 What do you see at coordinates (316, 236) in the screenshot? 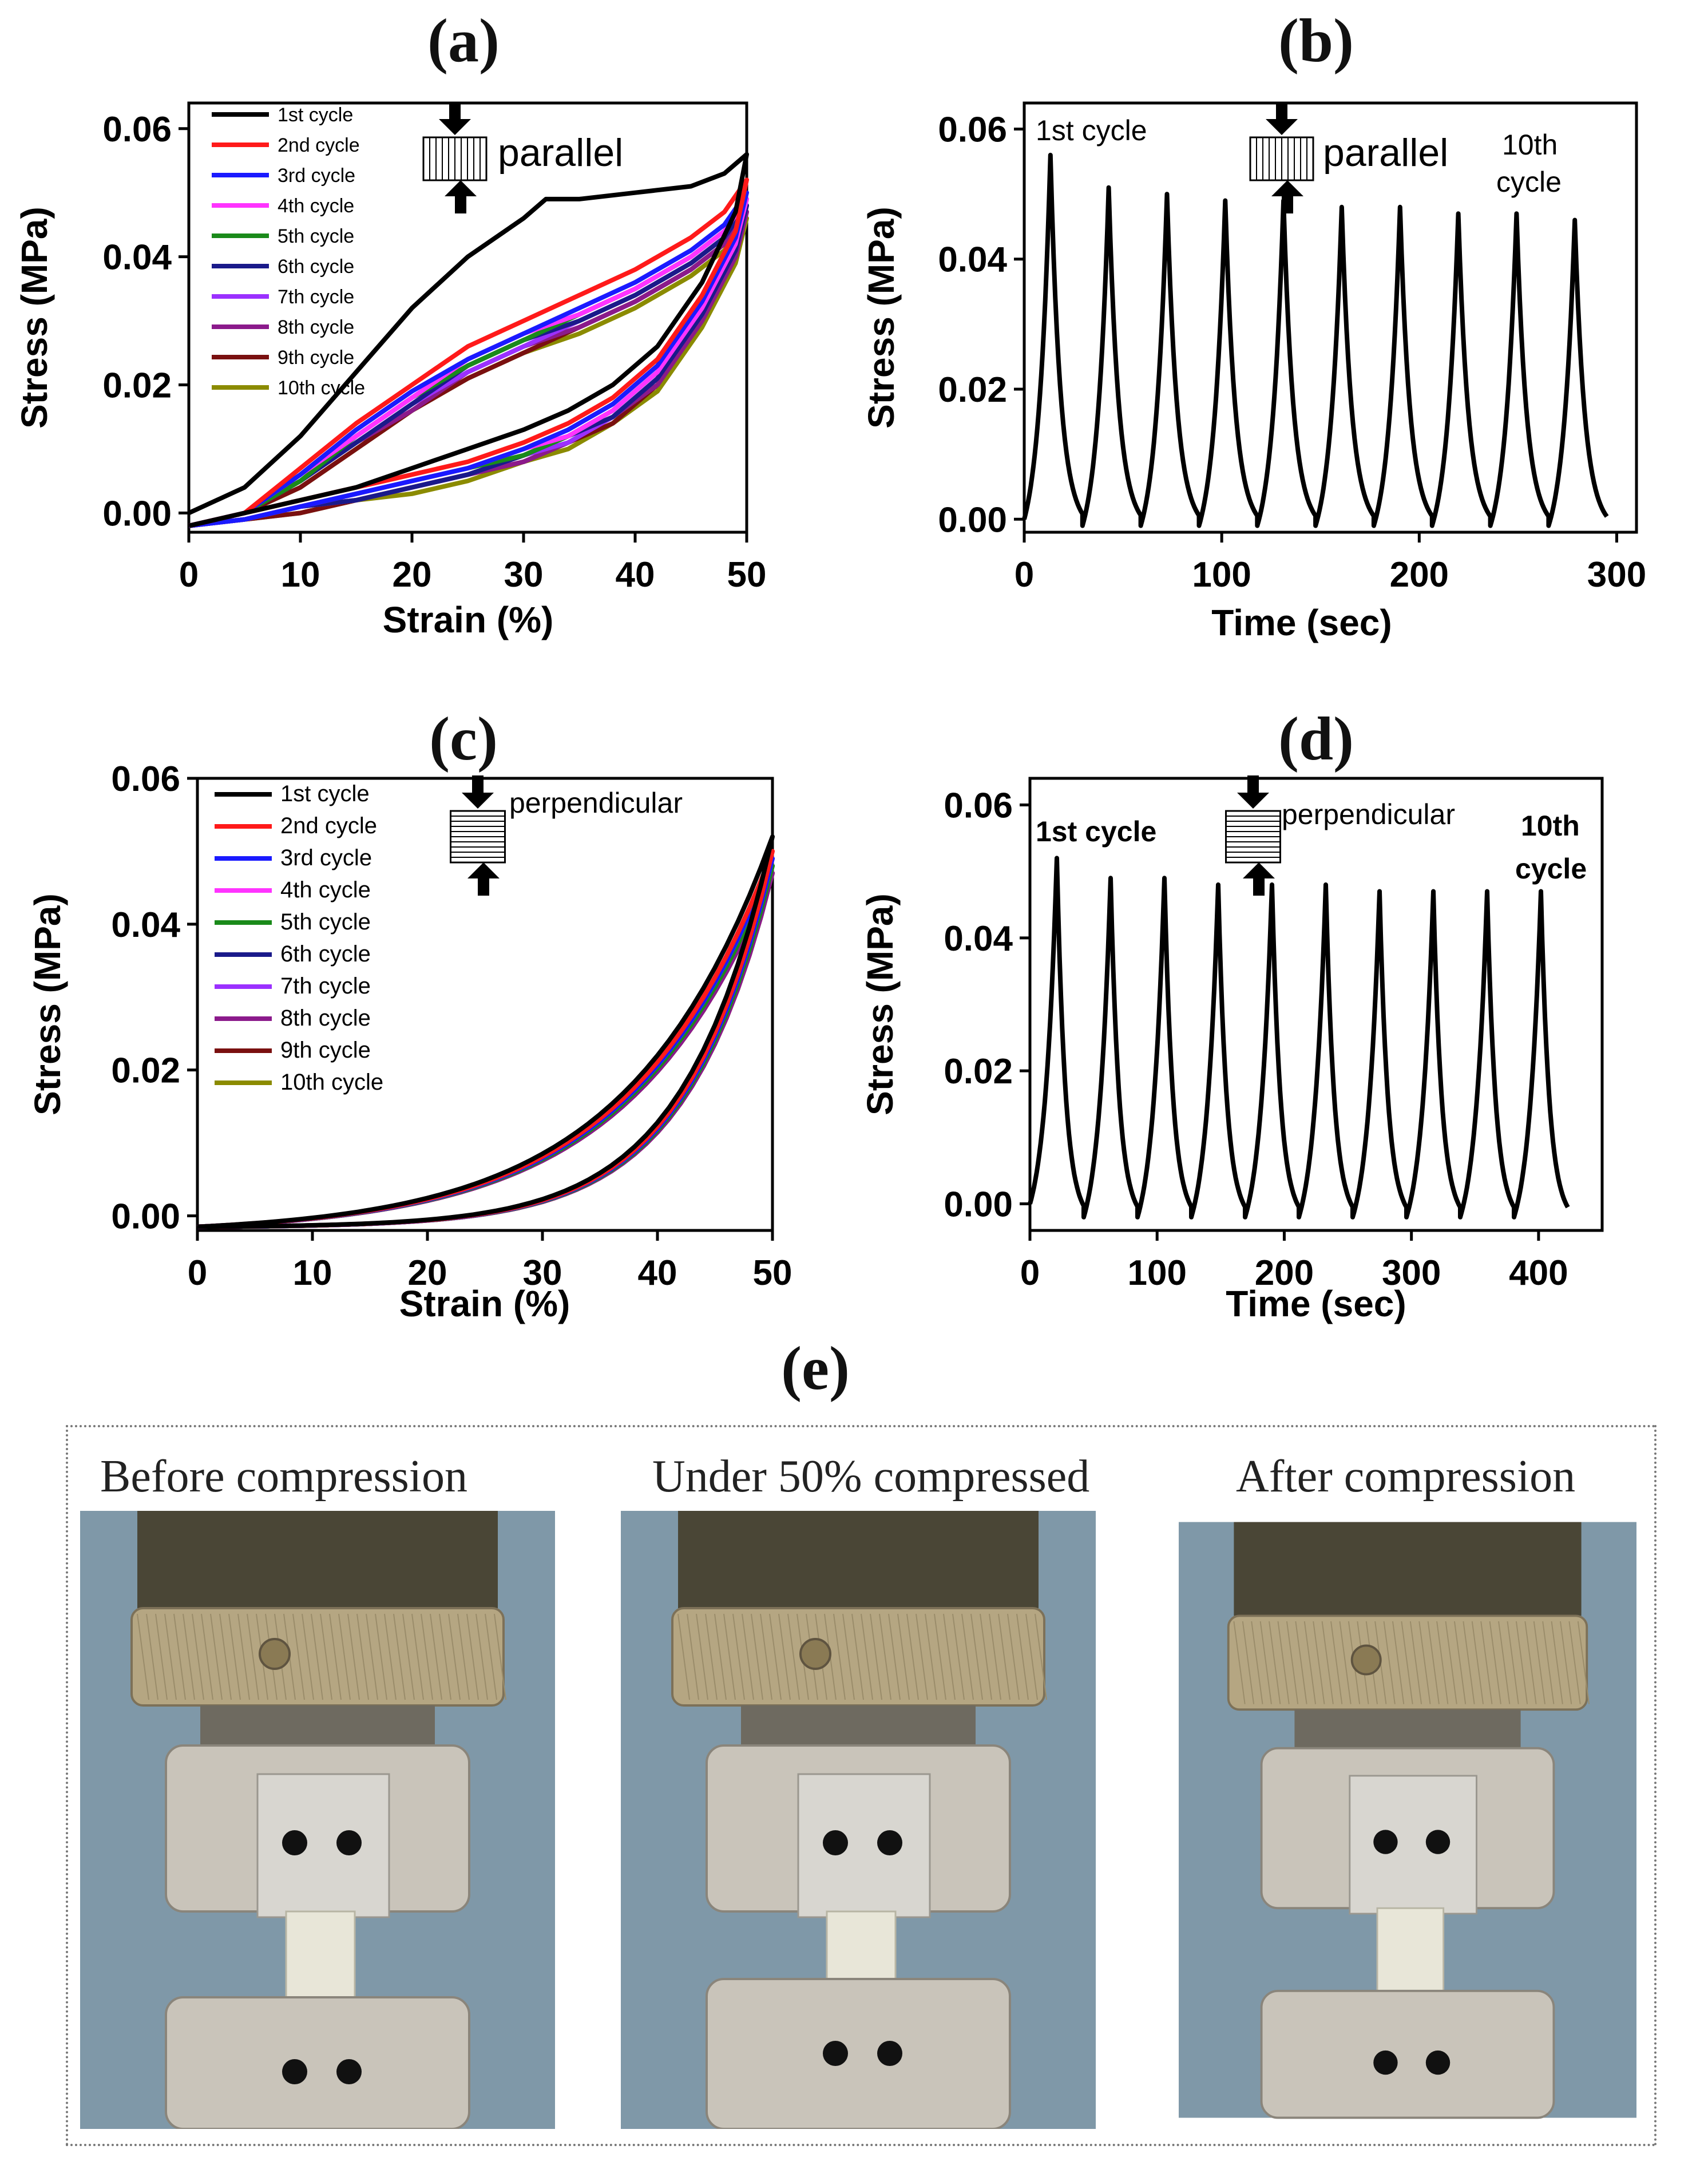
I see `legend-label: 5th cycle` at bounding box center [316, 236].